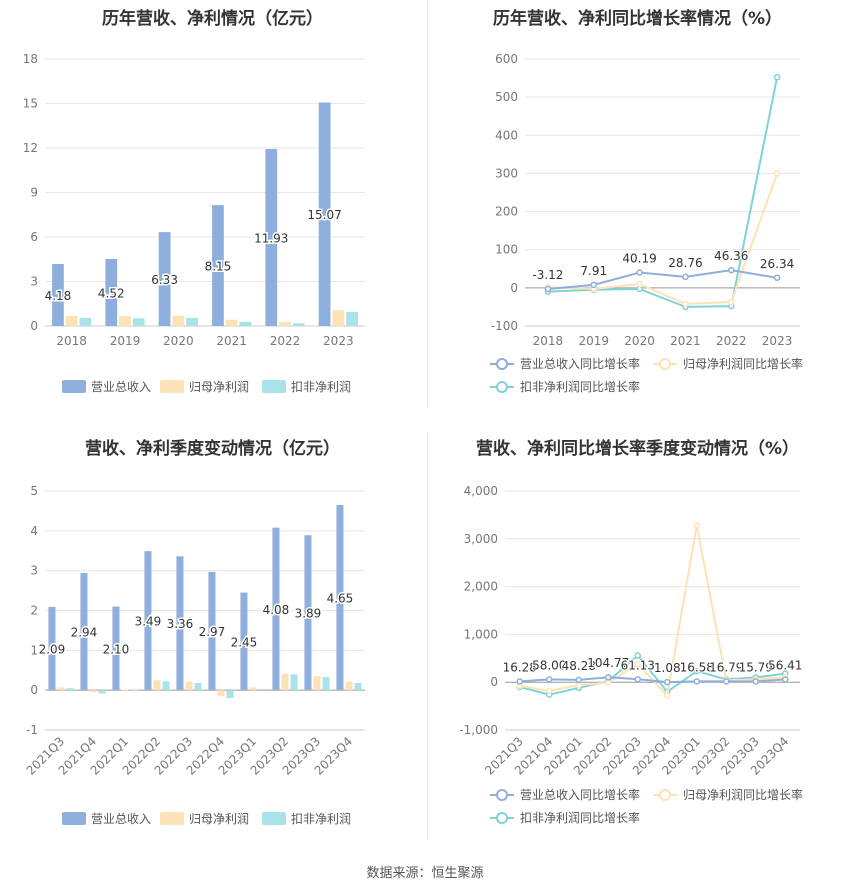 This screenshot has width=850, height=891. What do you see at coordinates (30, 148) in the screenshot?
I see `y-tick-label: 12` at bounding box center [30, 148].